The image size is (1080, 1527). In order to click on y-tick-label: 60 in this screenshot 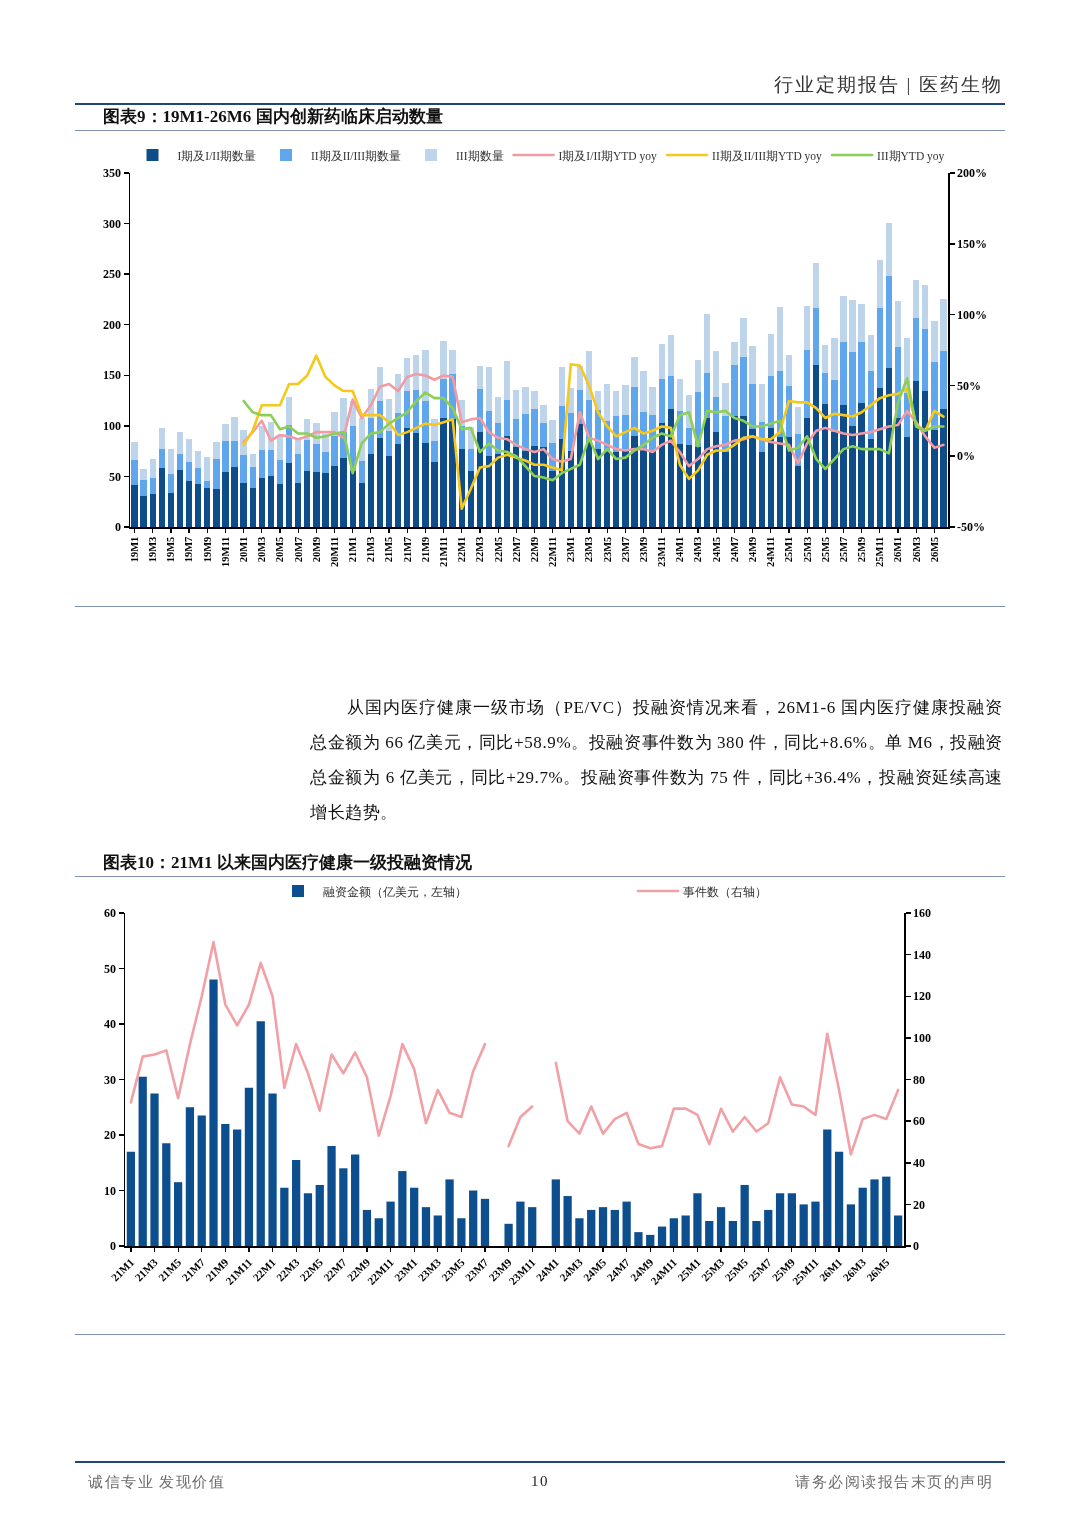, I will do `click(110, 913)`.